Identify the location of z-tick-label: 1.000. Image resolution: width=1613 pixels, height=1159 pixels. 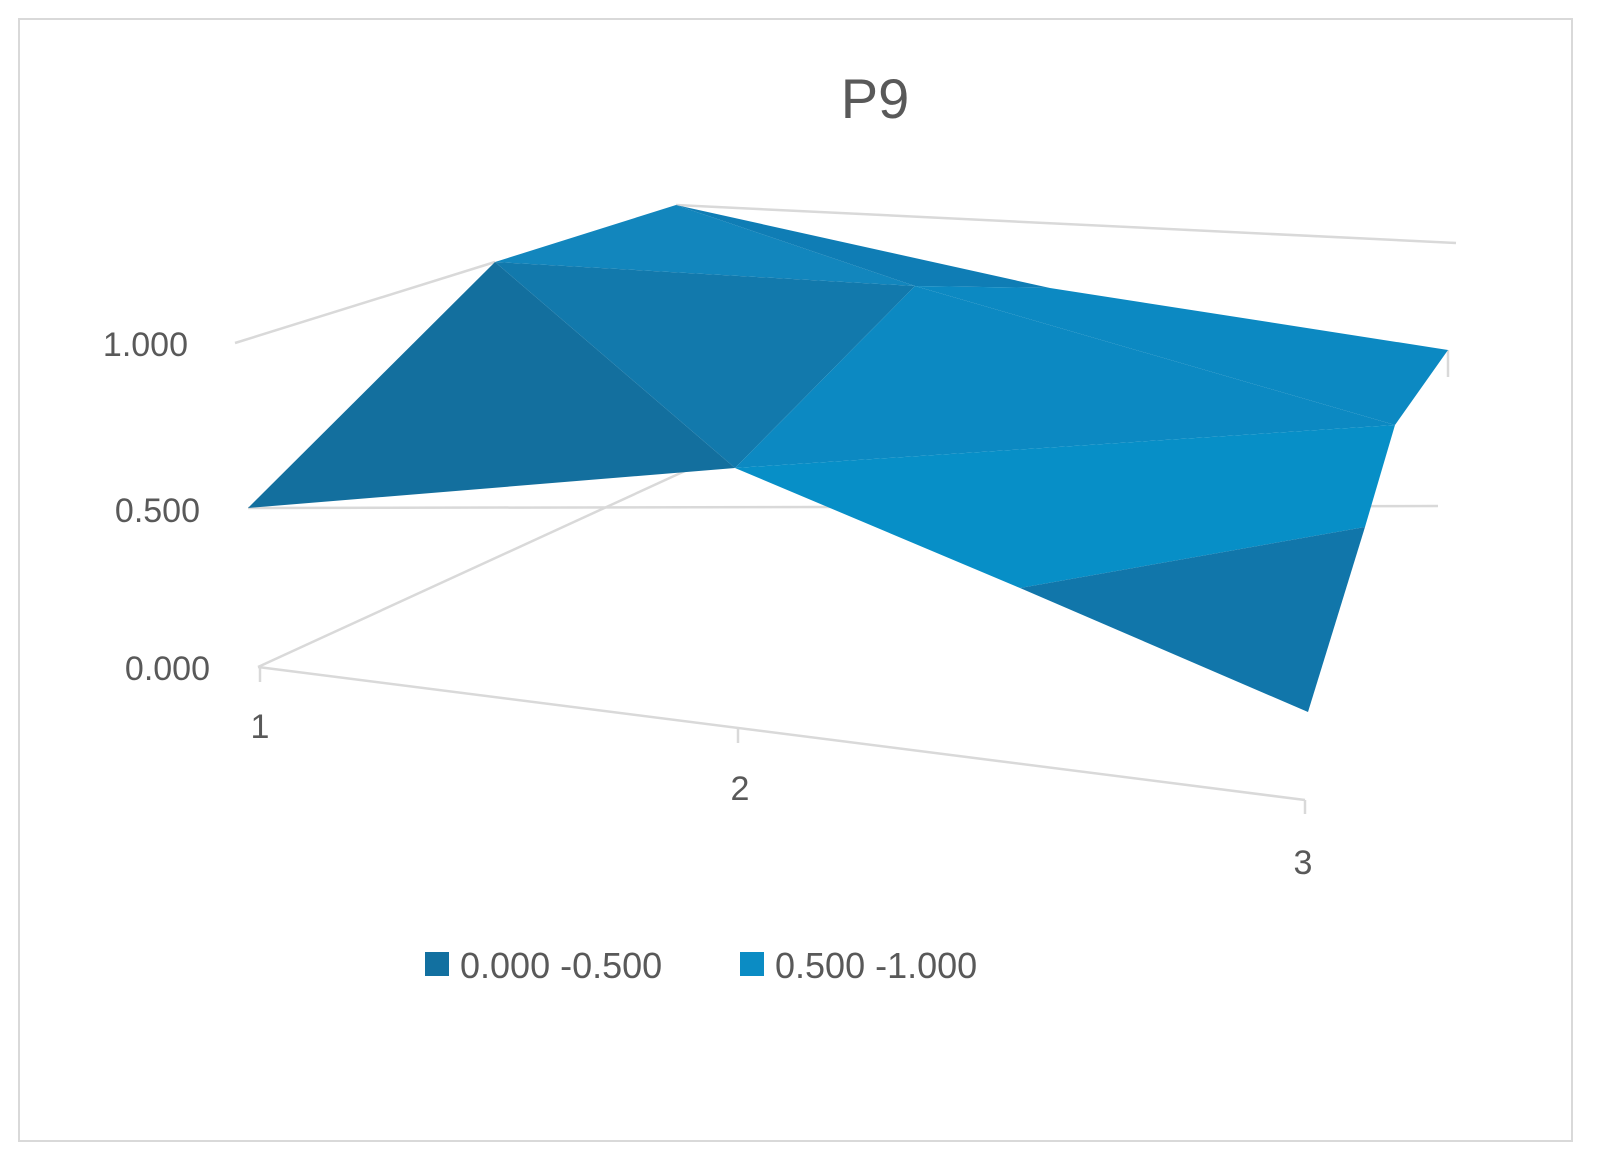
(145, 345).